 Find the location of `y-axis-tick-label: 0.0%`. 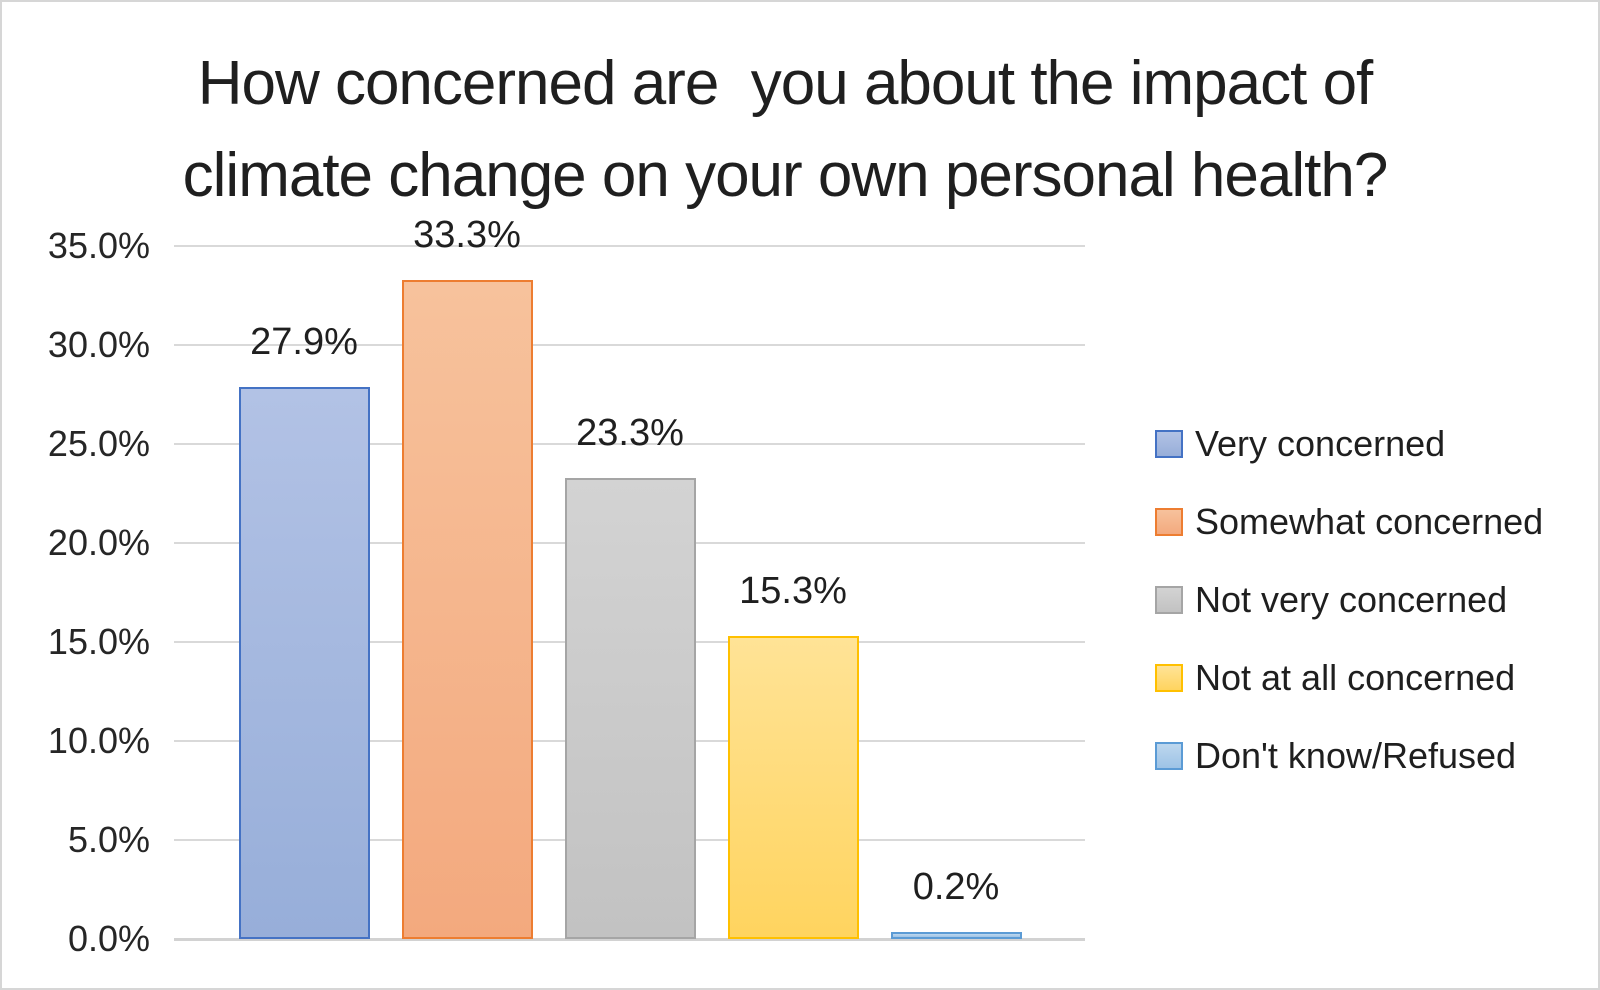

y-axis-tick-label: 0.0% is located at coordinates (108, 938).